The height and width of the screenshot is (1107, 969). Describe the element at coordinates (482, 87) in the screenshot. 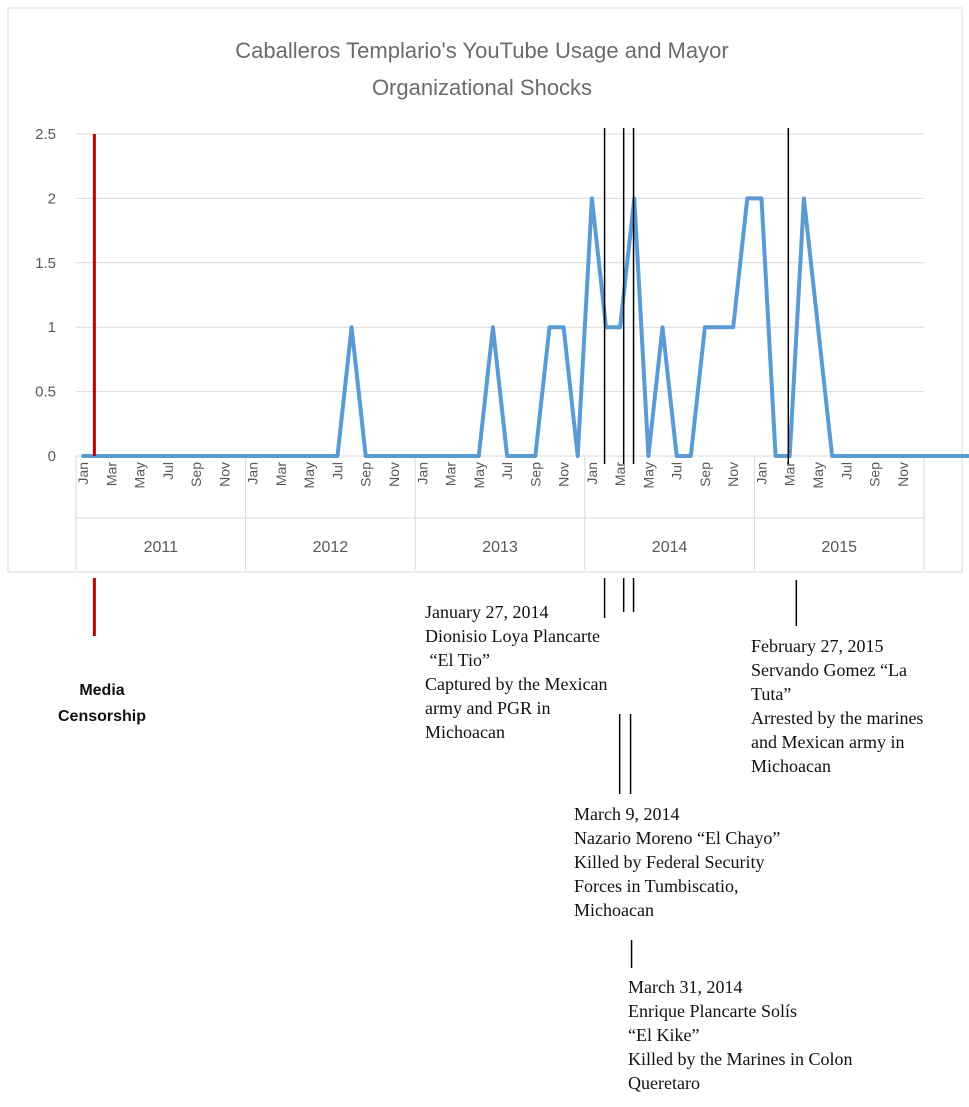

I see `chart-title-line-2: Organizational Shocks` at that location.